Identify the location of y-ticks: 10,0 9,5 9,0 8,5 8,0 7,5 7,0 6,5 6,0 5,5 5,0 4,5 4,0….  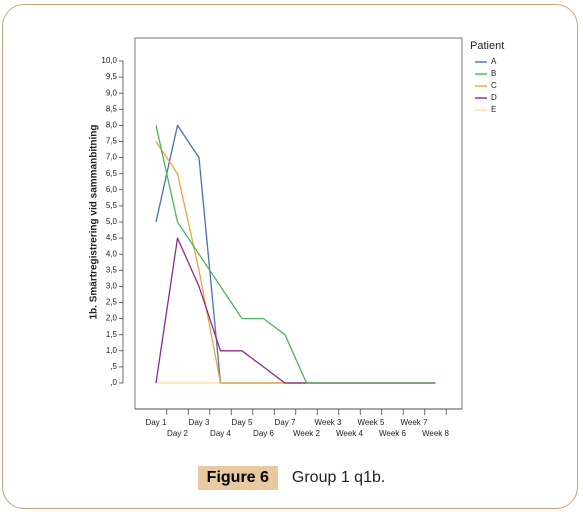
(112, 221).